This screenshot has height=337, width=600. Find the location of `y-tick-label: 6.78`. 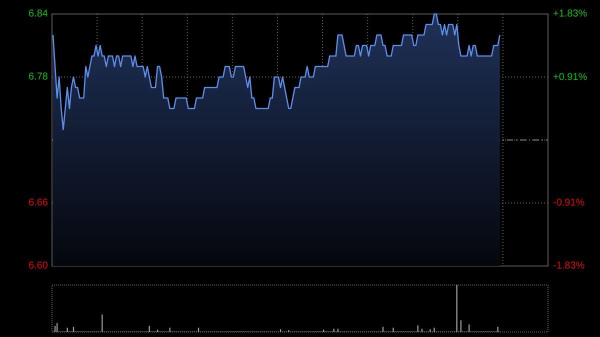

y-tick-label: 6.78 is located at coordinates (38, 77).